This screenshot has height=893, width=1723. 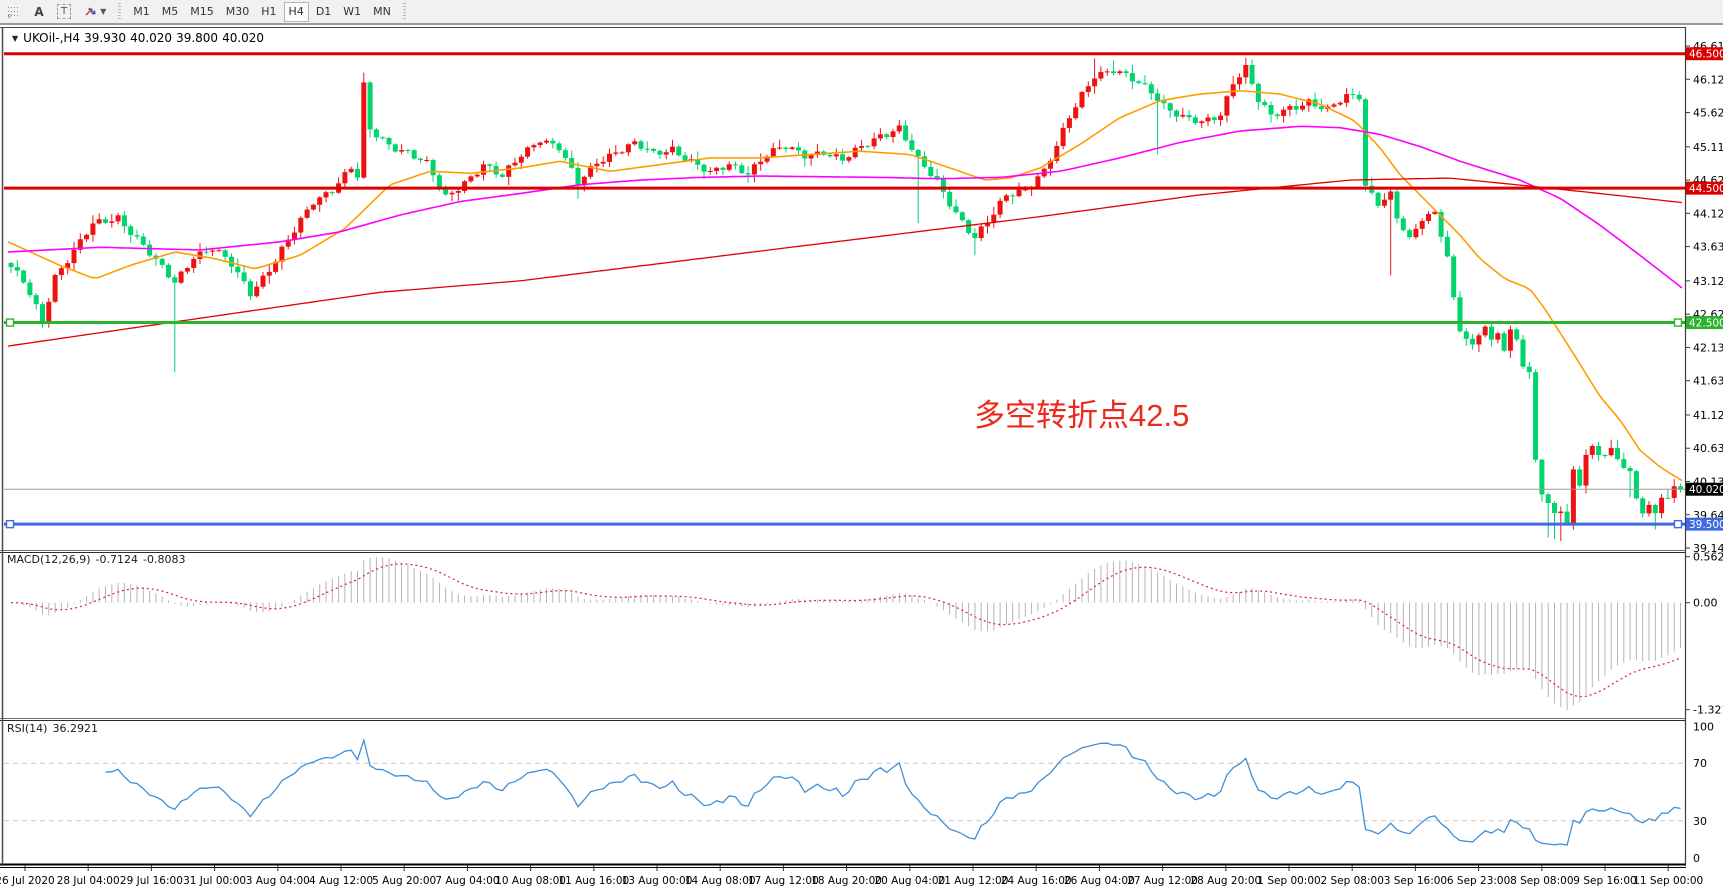 What do you see at coordinates (341, 881) in the screenshot?
I see `time-tick-label: 4 Aug 12:00` at bounding box center [341, 881].